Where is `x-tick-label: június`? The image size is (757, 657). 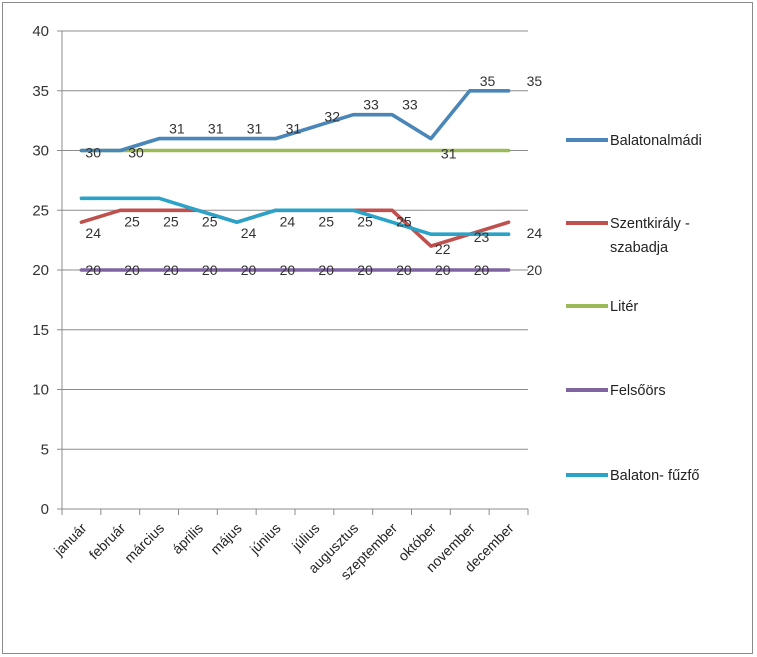
x-tick-label: június is located at coordinates (265, 539).